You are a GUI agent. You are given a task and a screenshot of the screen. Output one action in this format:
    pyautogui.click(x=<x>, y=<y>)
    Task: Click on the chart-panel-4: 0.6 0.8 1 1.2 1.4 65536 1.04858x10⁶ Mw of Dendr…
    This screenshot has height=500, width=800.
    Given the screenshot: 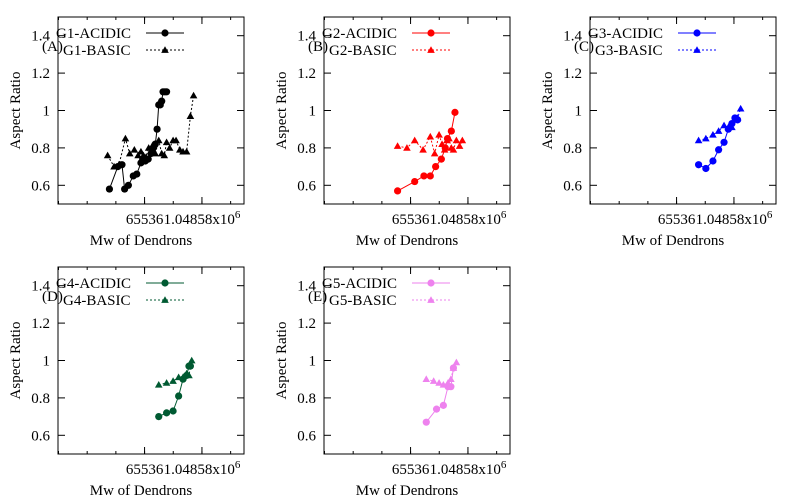 What is the action you would take?
    pyautogui.click(x=126, y=382)
    